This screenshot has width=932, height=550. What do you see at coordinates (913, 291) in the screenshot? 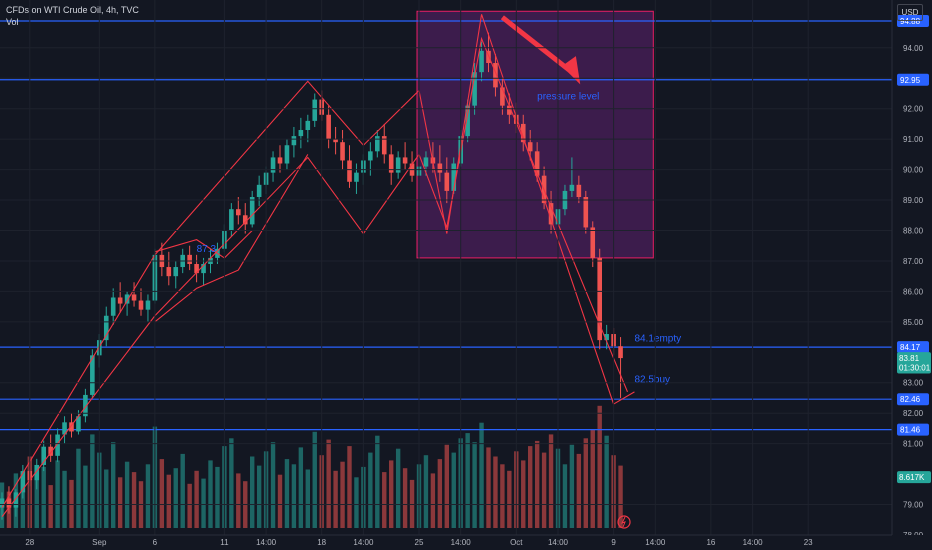
I see `y-tick-label: 86.00` at bounding box center [913, 291].